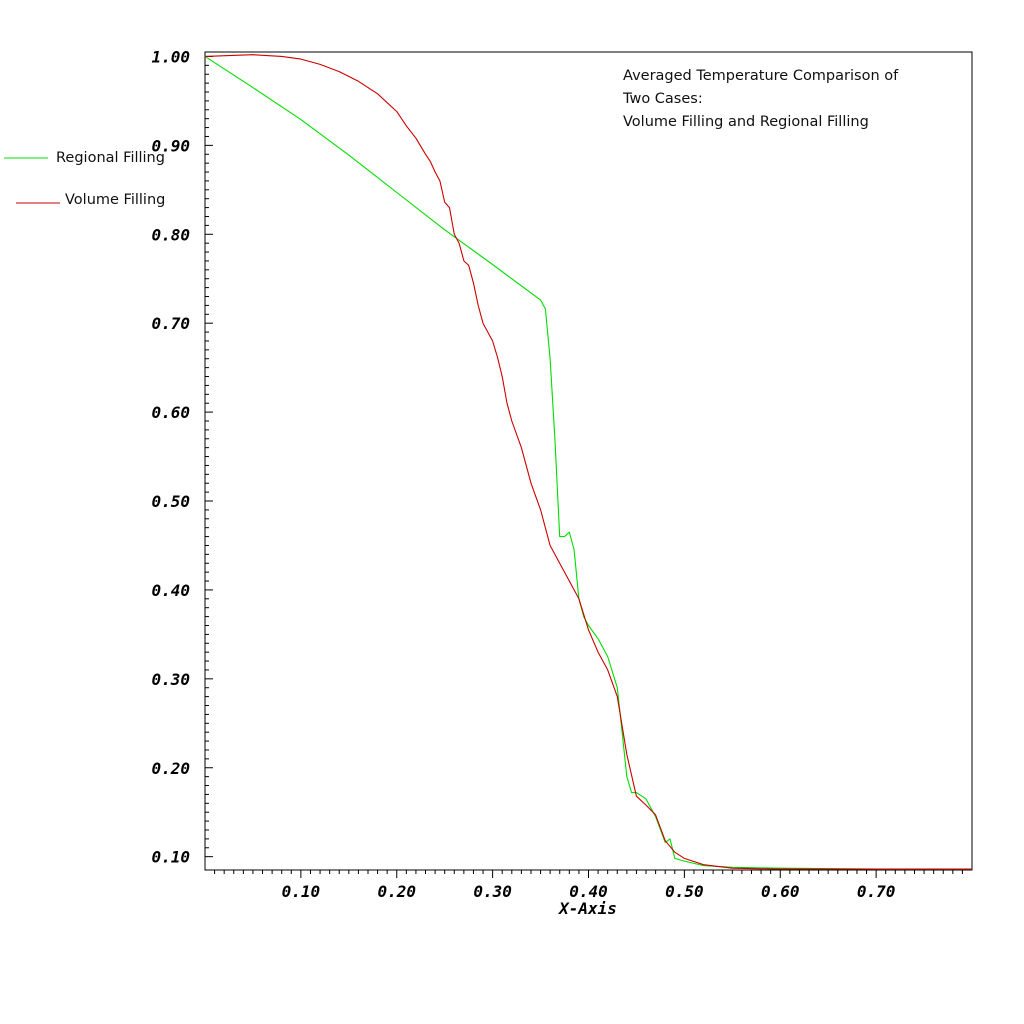  I want to click on annotation-line-1: Averaged Temperature Comparison of, so click(761, 76).